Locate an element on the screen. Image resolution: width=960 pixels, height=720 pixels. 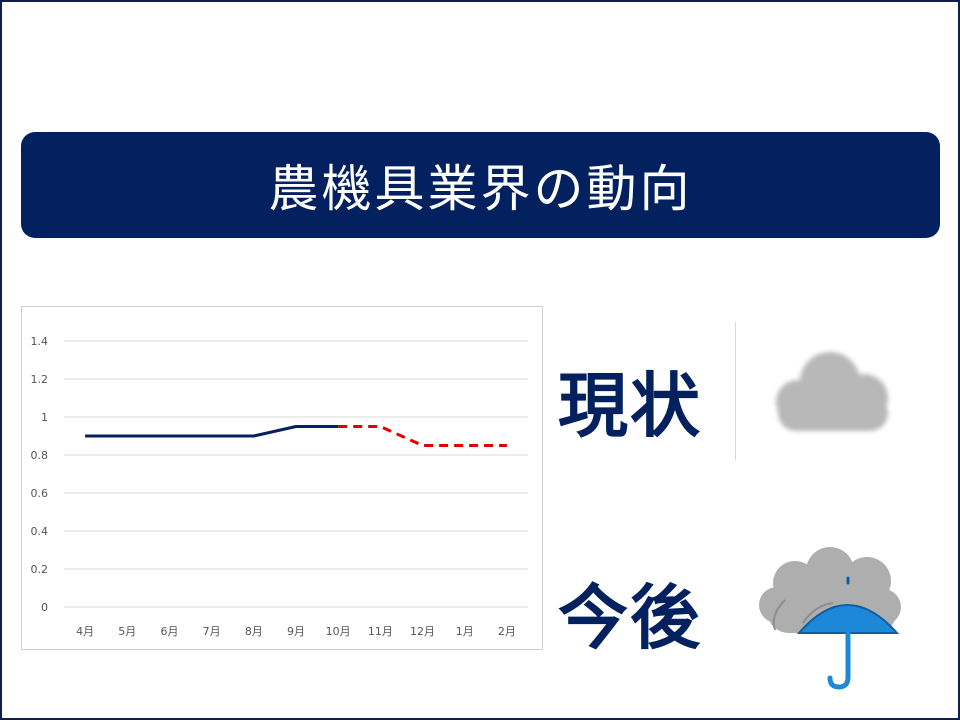
x-tick-label: 6月 is located at coordinates (169, 631).